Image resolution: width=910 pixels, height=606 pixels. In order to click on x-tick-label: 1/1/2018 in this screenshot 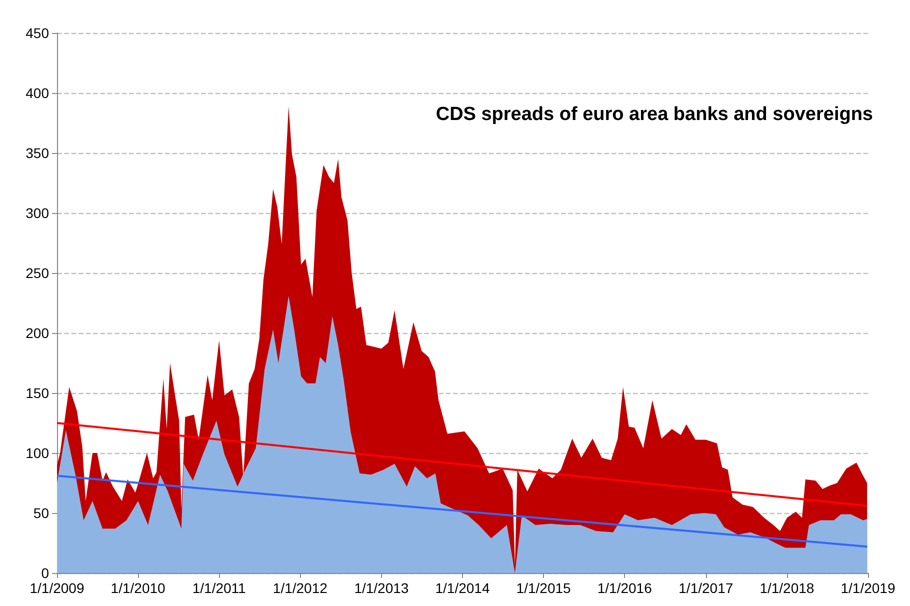, I will do `click(787, 588)`.